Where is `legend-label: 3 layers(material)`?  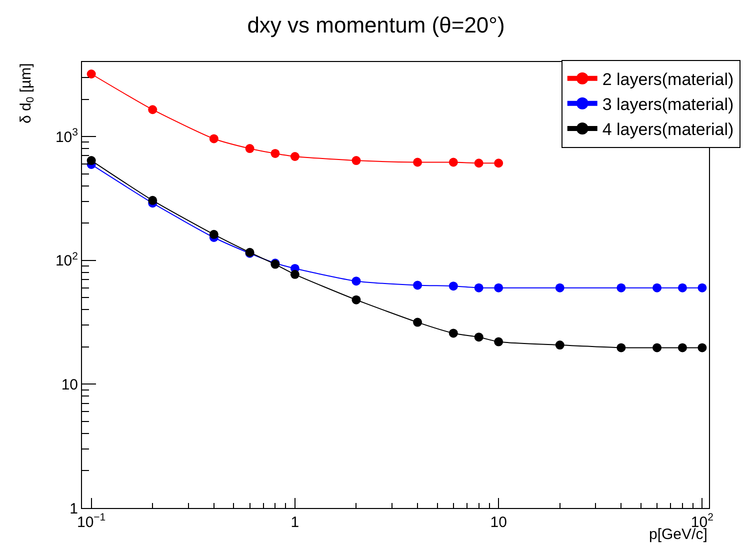 legend-label: 3 layers(material) is located at coordinates (668, 104).